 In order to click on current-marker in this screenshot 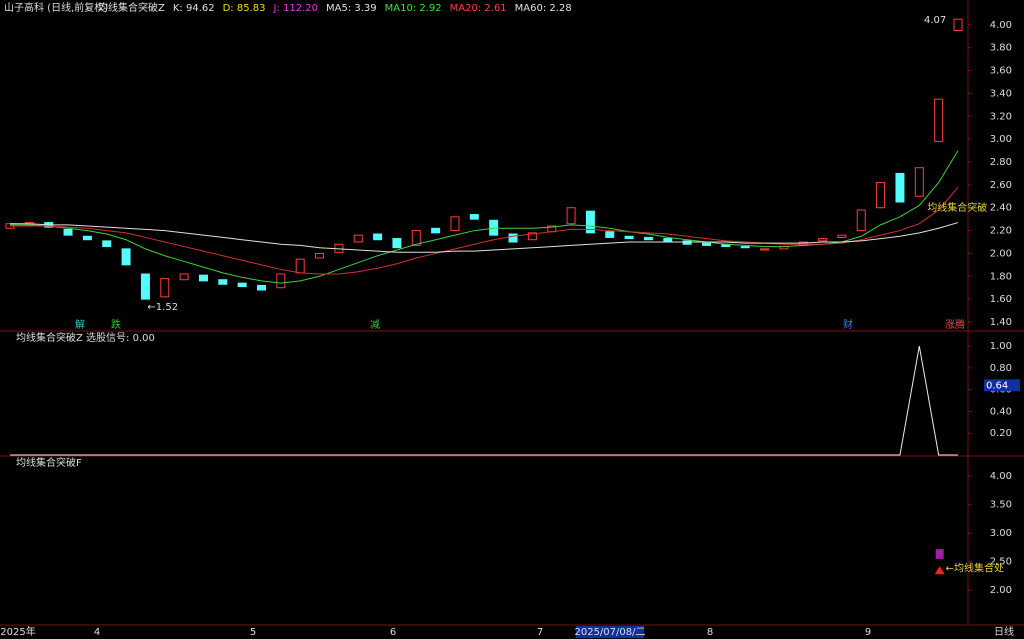, I will do `click(1002, 385)`.